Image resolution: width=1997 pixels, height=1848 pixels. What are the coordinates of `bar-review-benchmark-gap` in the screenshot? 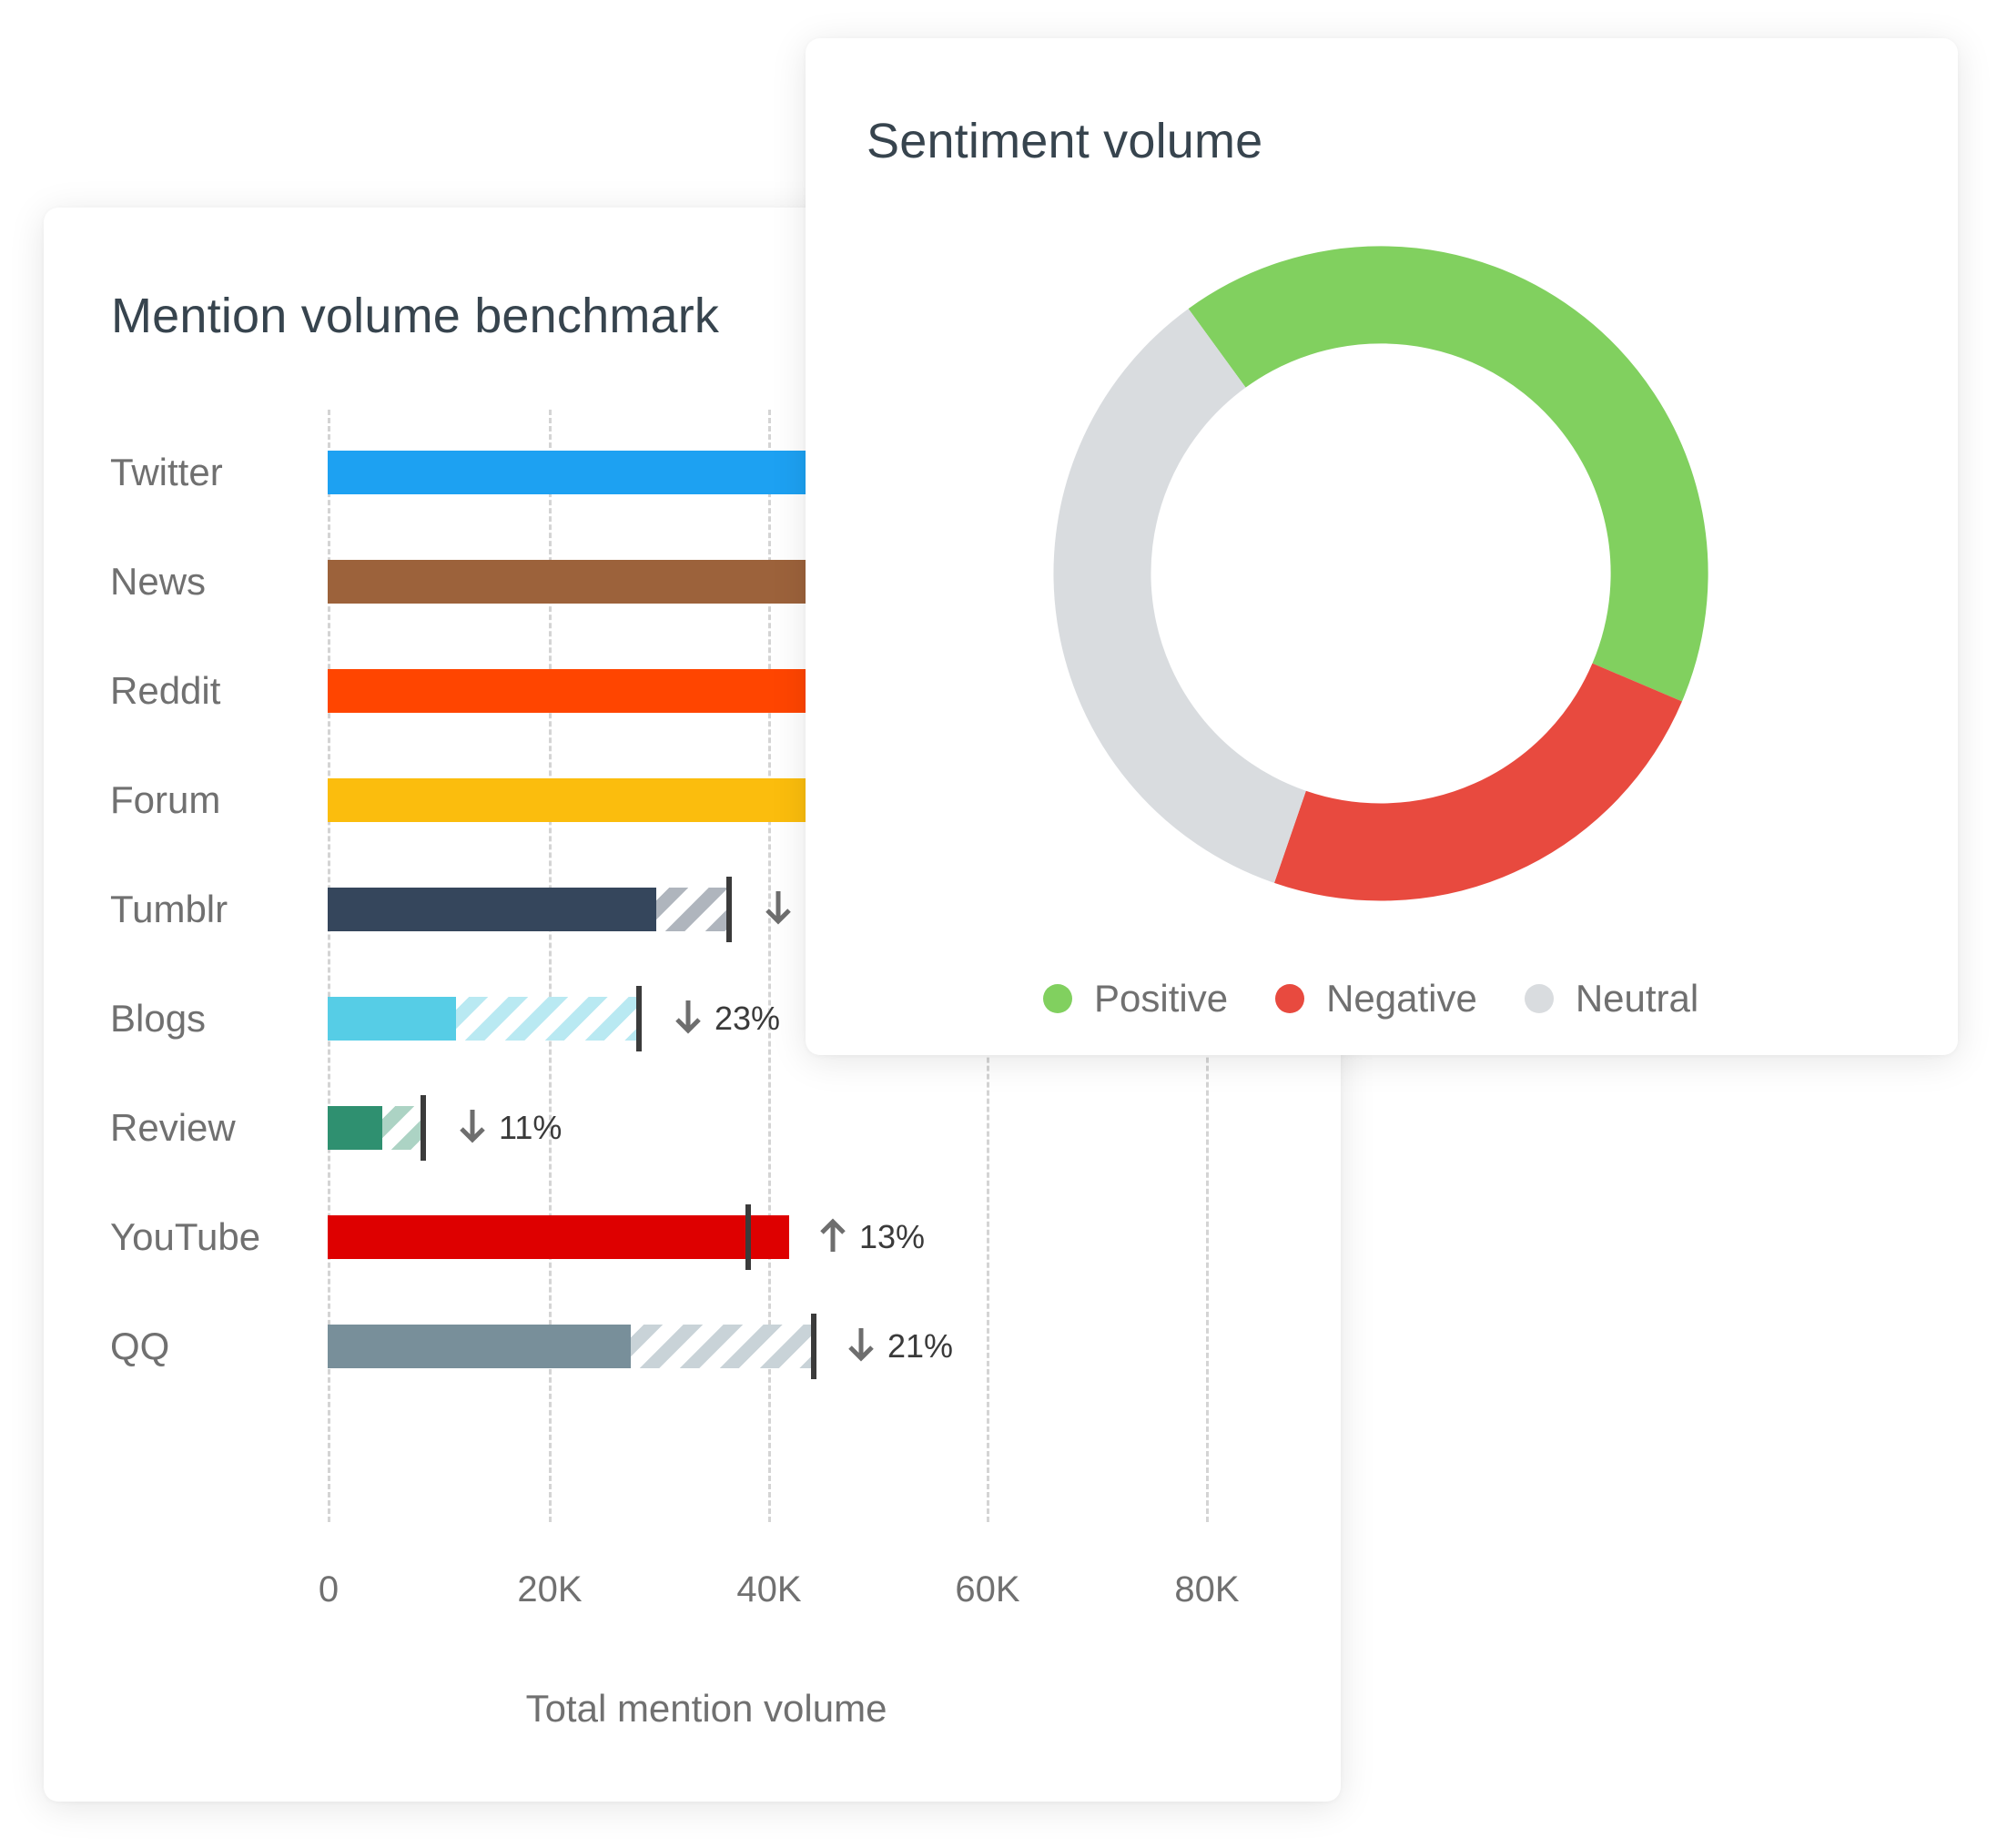 It's located at (402, 1128).